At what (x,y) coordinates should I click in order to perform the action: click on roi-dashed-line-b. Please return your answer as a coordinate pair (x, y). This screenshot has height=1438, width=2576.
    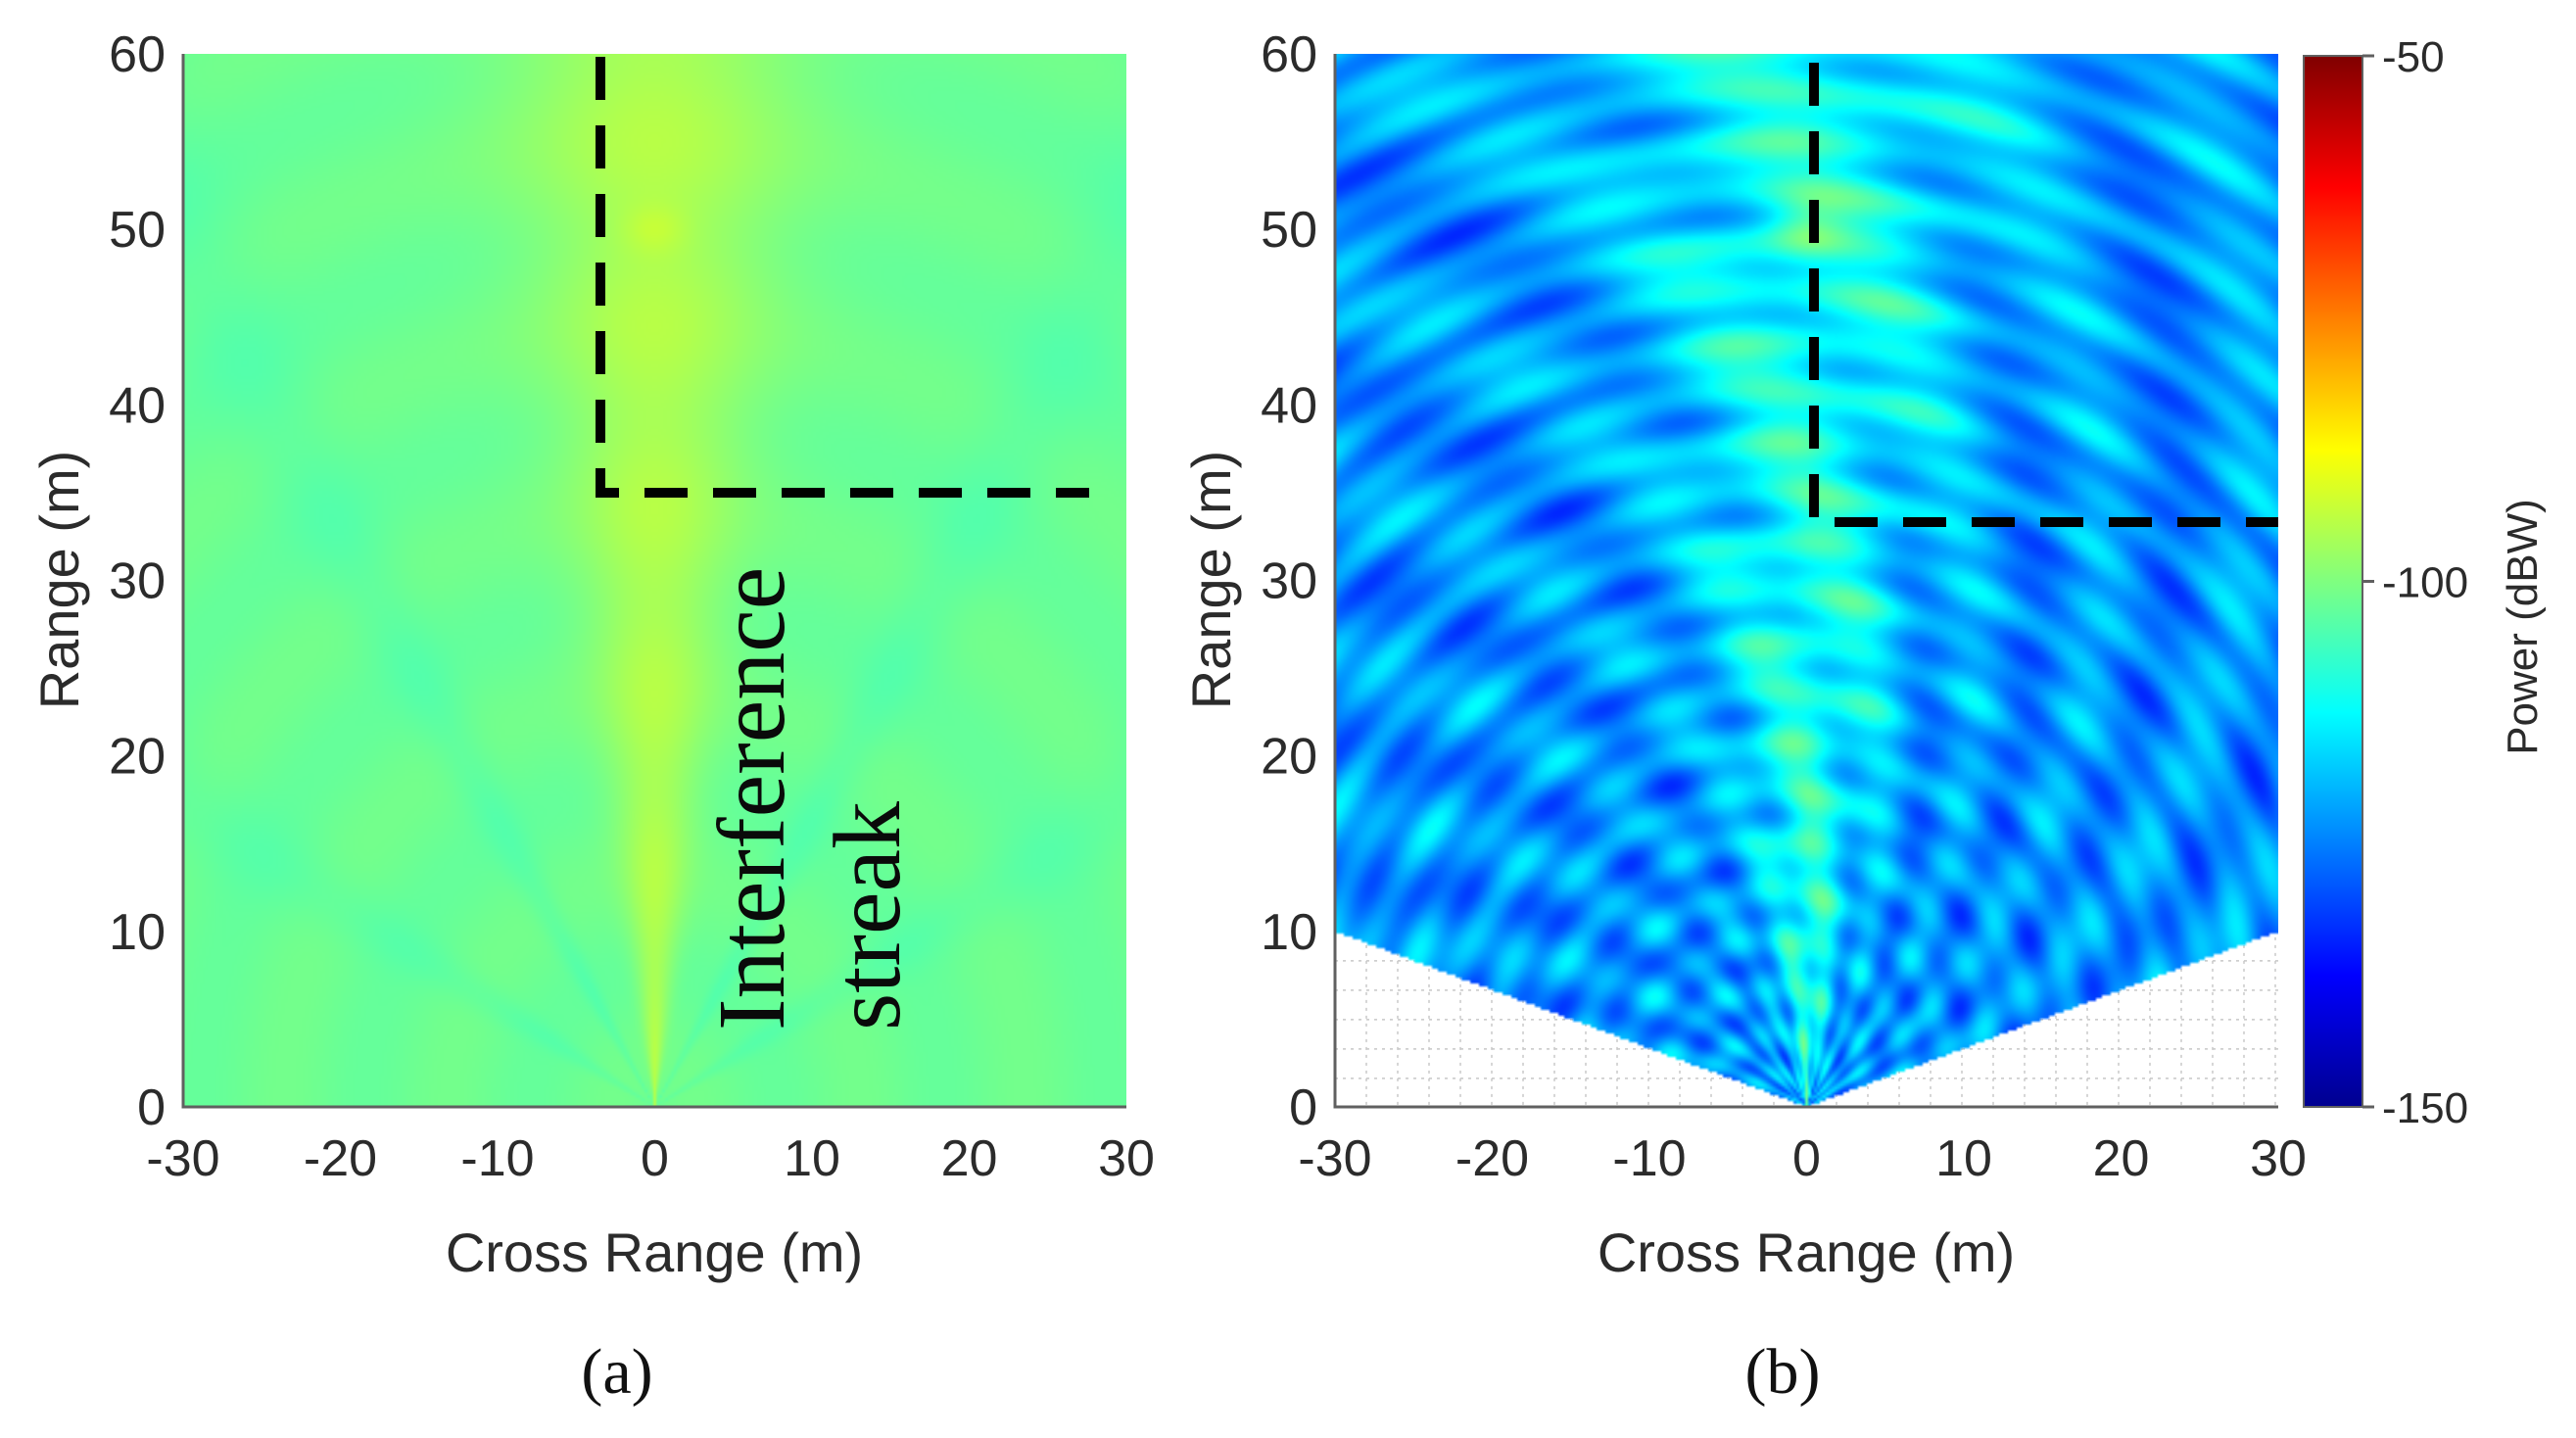
    Looking at the image, I should click on (2044, 295).